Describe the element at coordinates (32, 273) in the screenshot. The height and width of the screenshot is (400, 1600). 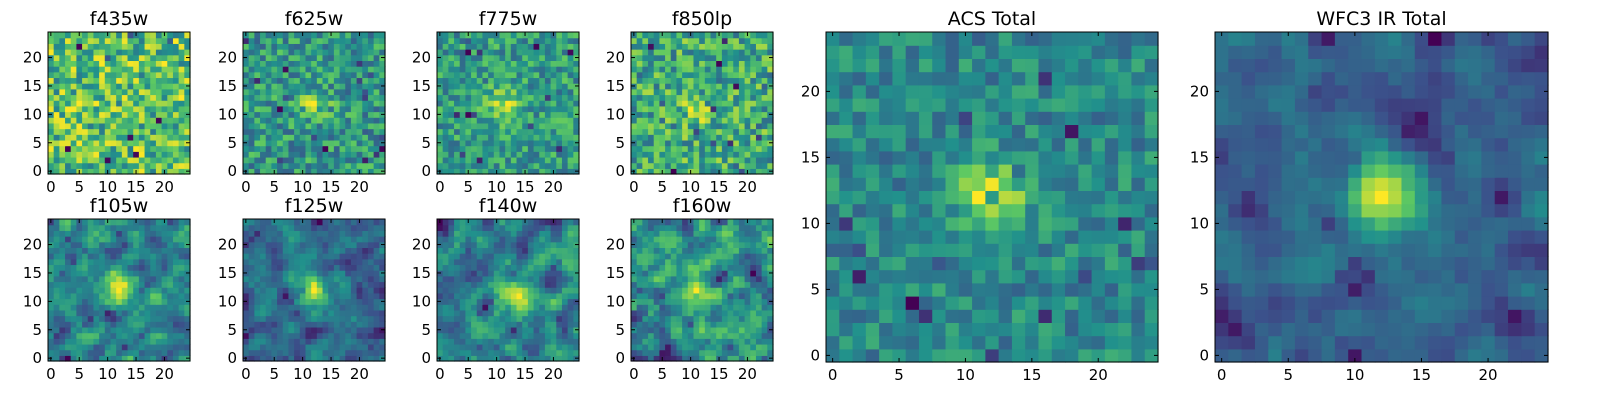
I see `y-tick-label: 15` at that location.